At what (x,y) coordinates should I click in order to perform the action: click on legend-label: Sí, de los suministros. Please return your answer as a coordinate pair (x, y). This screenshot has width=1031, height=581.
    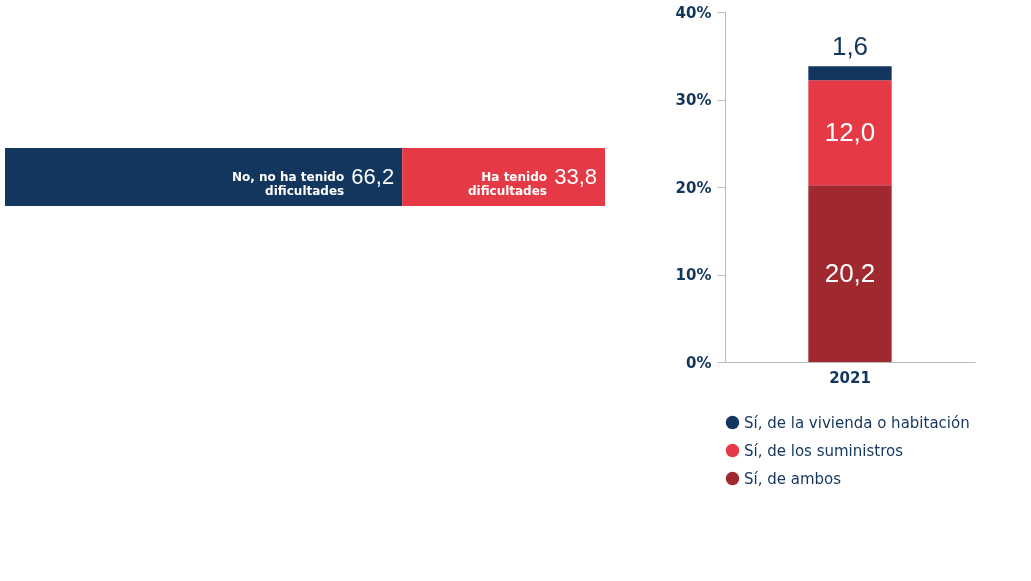
    Looking at the image, I should click on (824, 450).